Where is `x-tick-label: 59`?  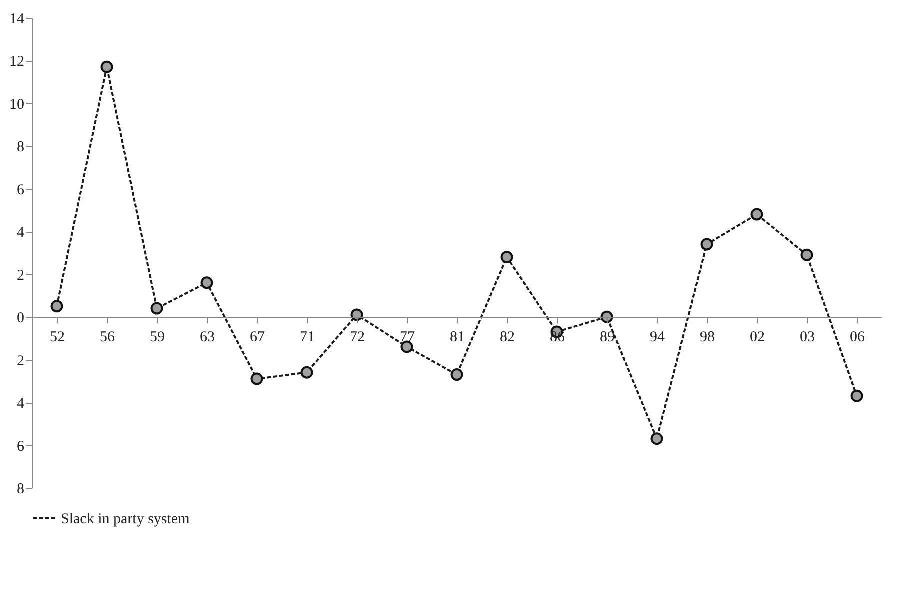
x-tick-label: 59 is located at coordinates (157, 338).